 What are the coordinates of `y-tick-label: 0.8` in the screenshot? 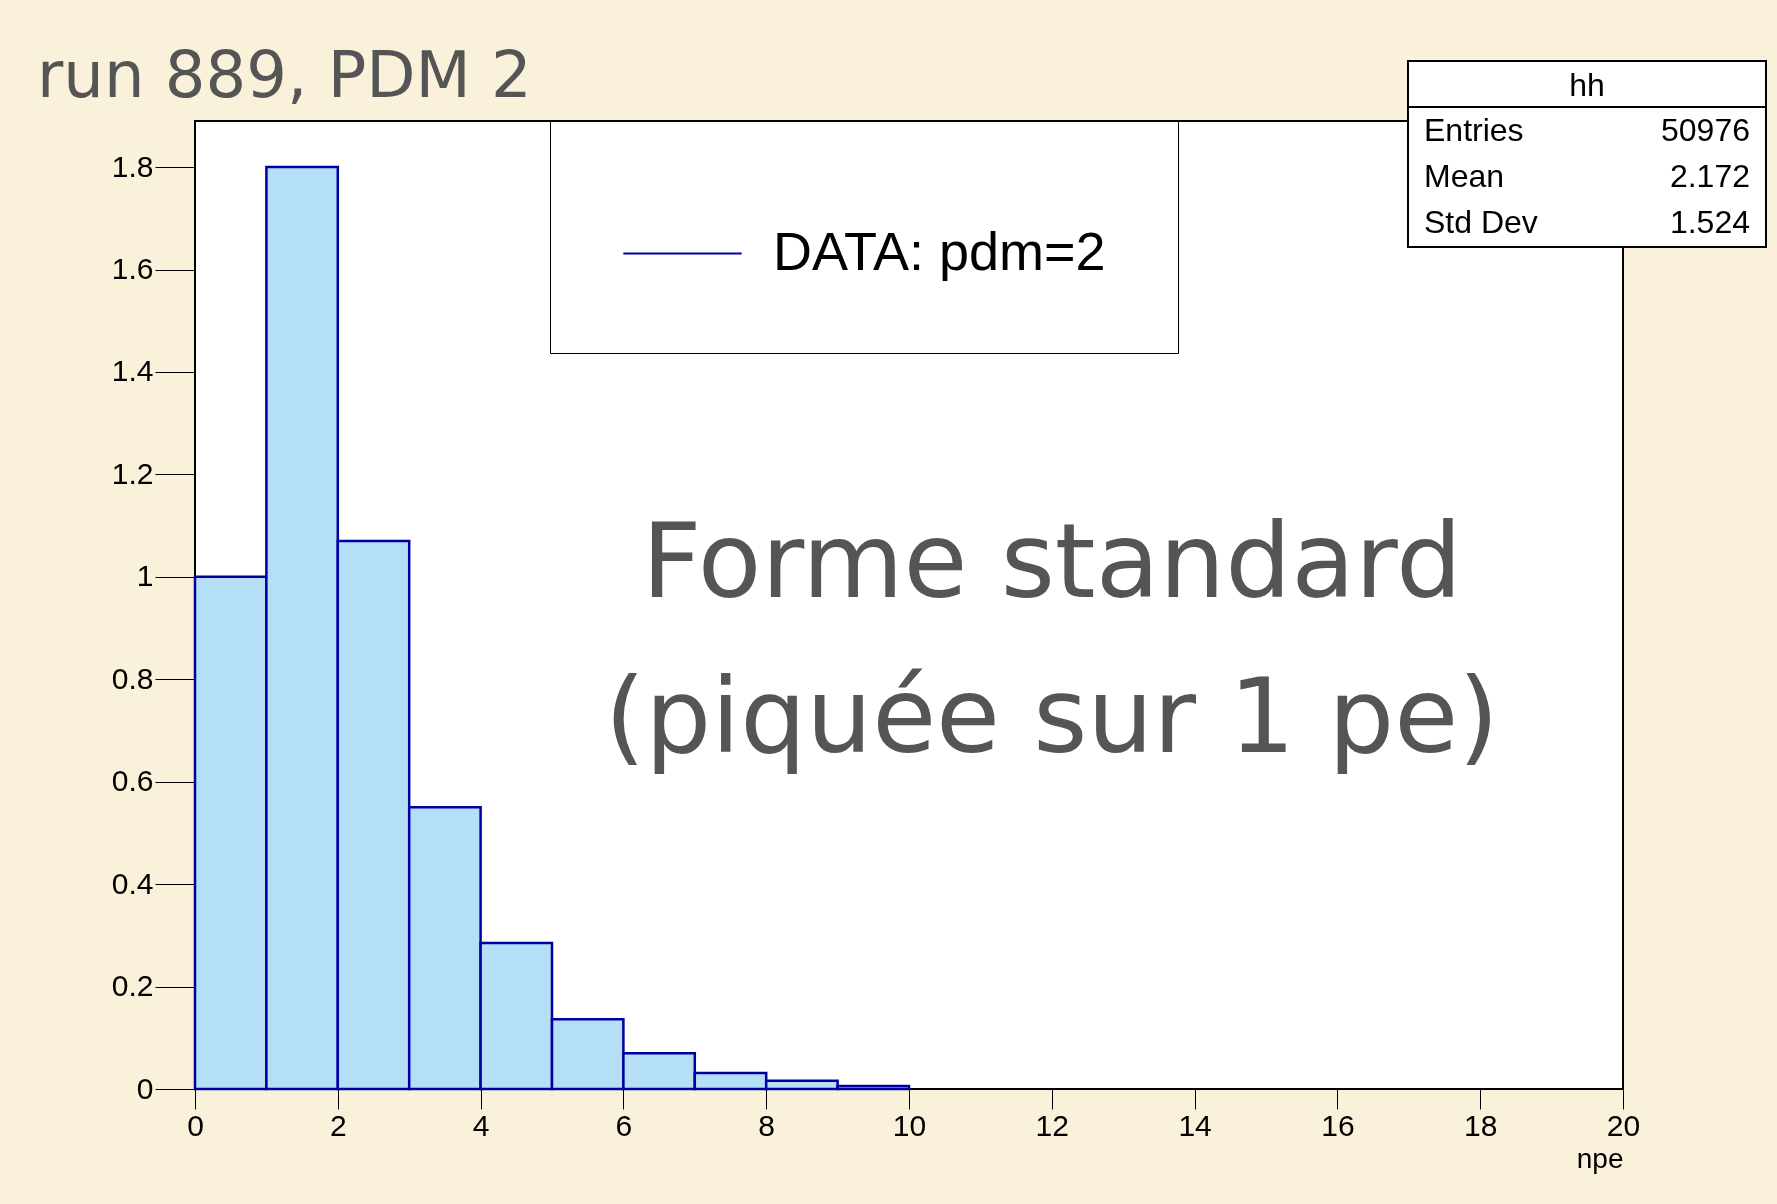 It's located at (132, 678).